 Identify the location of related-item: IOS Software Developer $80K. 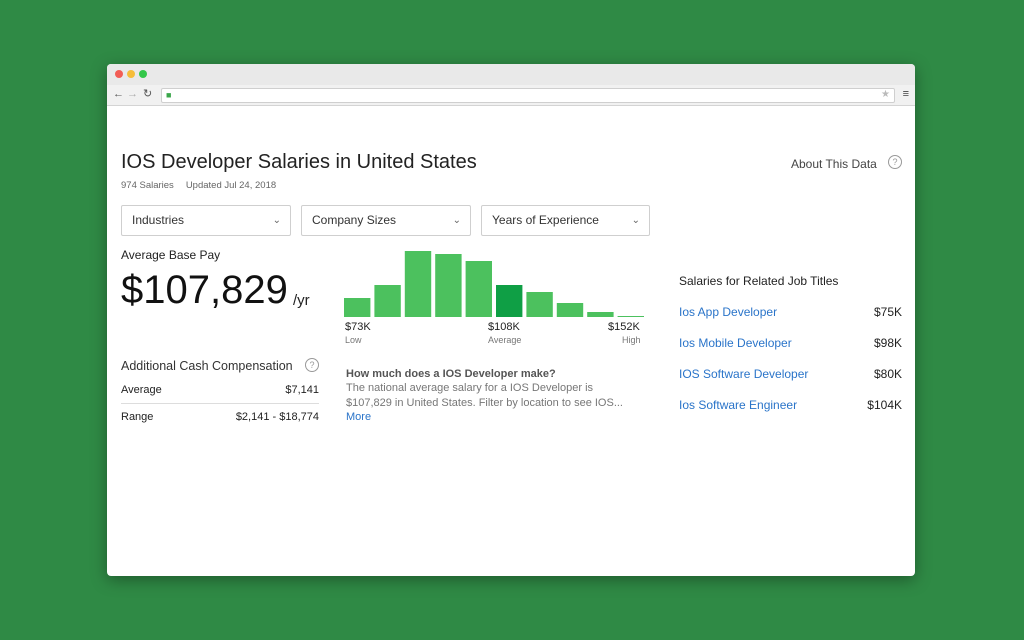
(790, 374).